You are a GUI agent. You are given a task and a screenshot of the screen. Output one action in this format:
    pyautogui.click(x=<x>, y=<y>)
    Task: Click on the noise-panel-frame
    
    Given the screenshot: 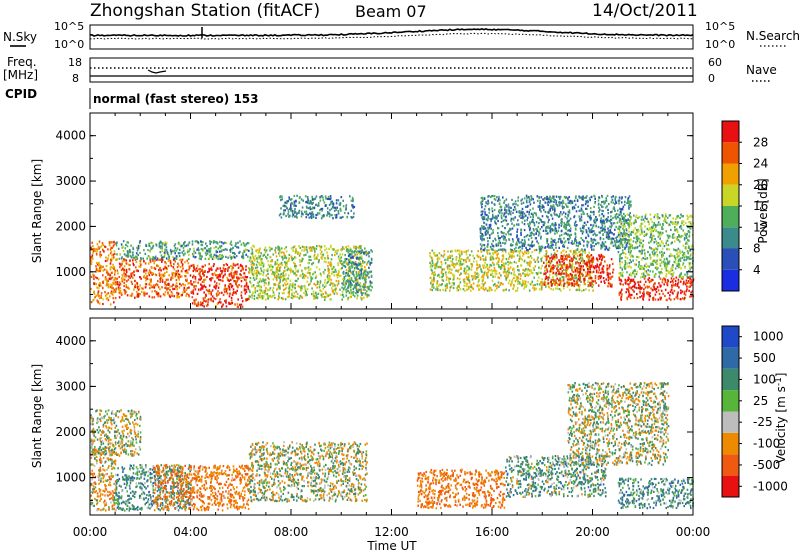 What is the action you would take?
    pyautogui.click(x=391, y=37)
    